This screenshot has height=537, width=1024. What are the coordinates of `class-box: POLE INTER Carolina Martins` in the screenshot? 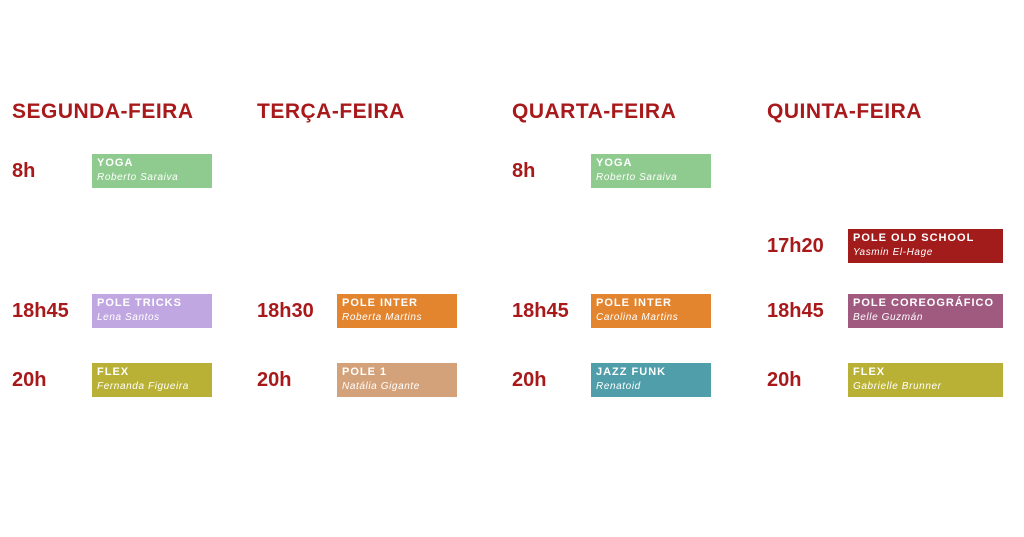 It's located at (651, 311).